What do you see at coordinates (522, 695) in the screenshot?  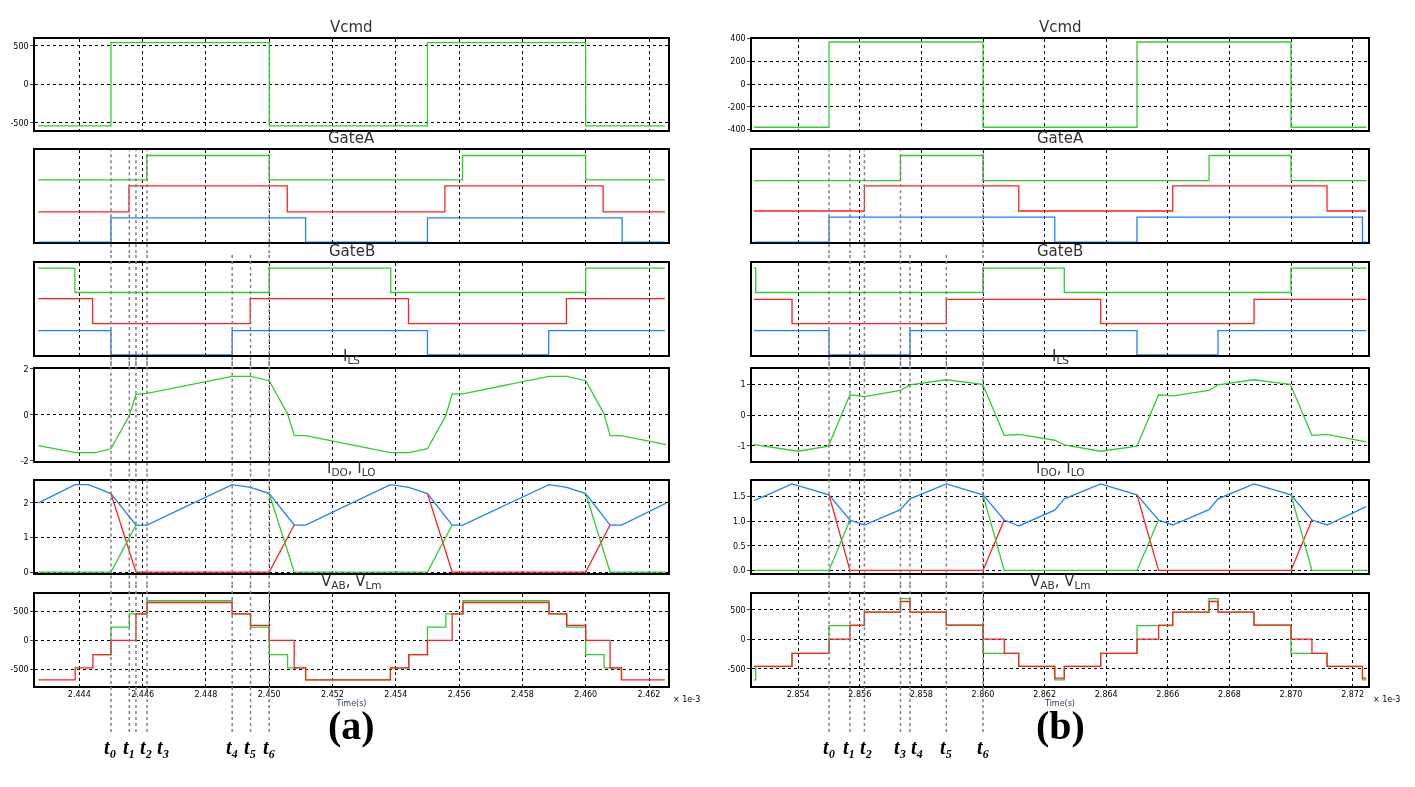 I see `x-tick-label: 2.458` at bounding box center [522, 695].